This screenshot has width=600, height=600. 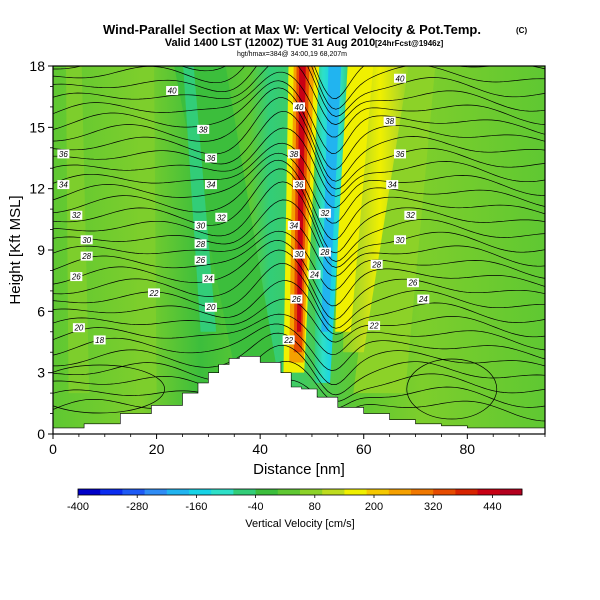 I want to click on updraft-west-shoulder, so click(x=227, y=230).